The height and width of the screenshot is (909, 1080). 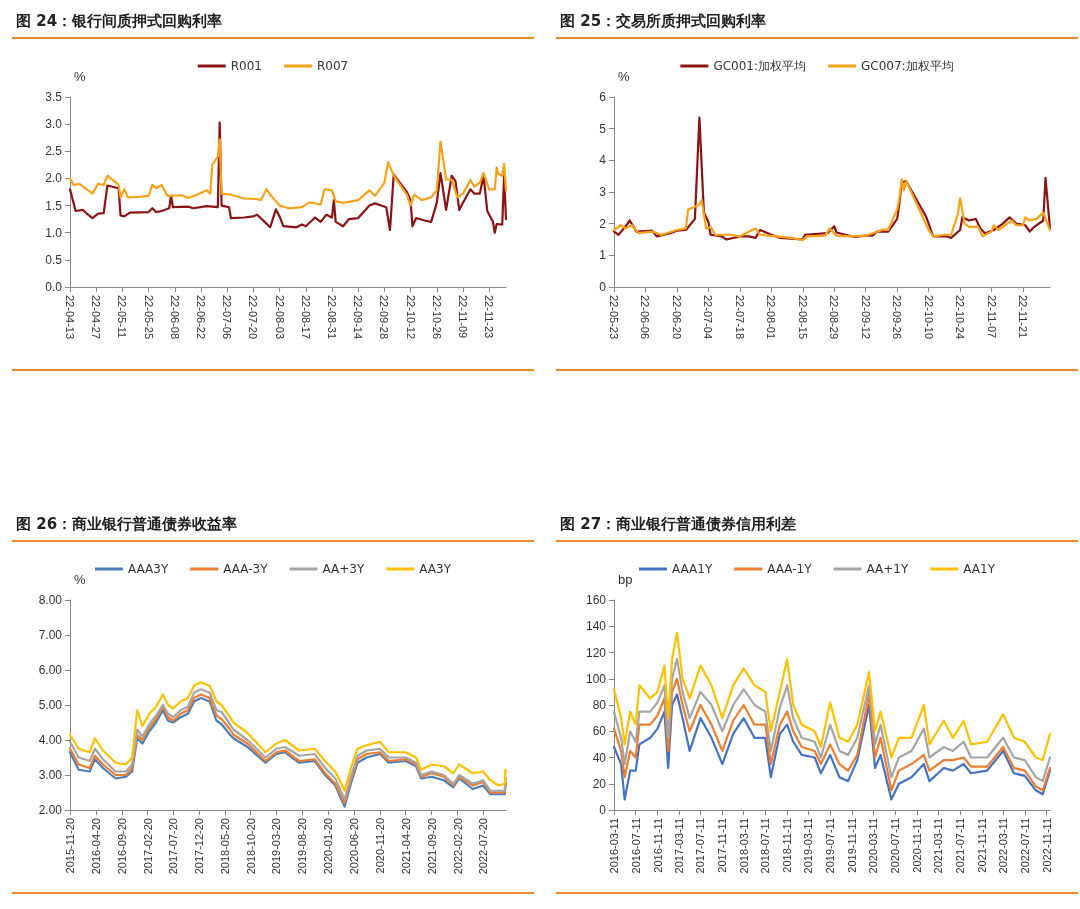 What do you see at coordinates (50, 740) in the screenshot?
I see `y-tick-label: 4.00` at bounding box center [50, 740].